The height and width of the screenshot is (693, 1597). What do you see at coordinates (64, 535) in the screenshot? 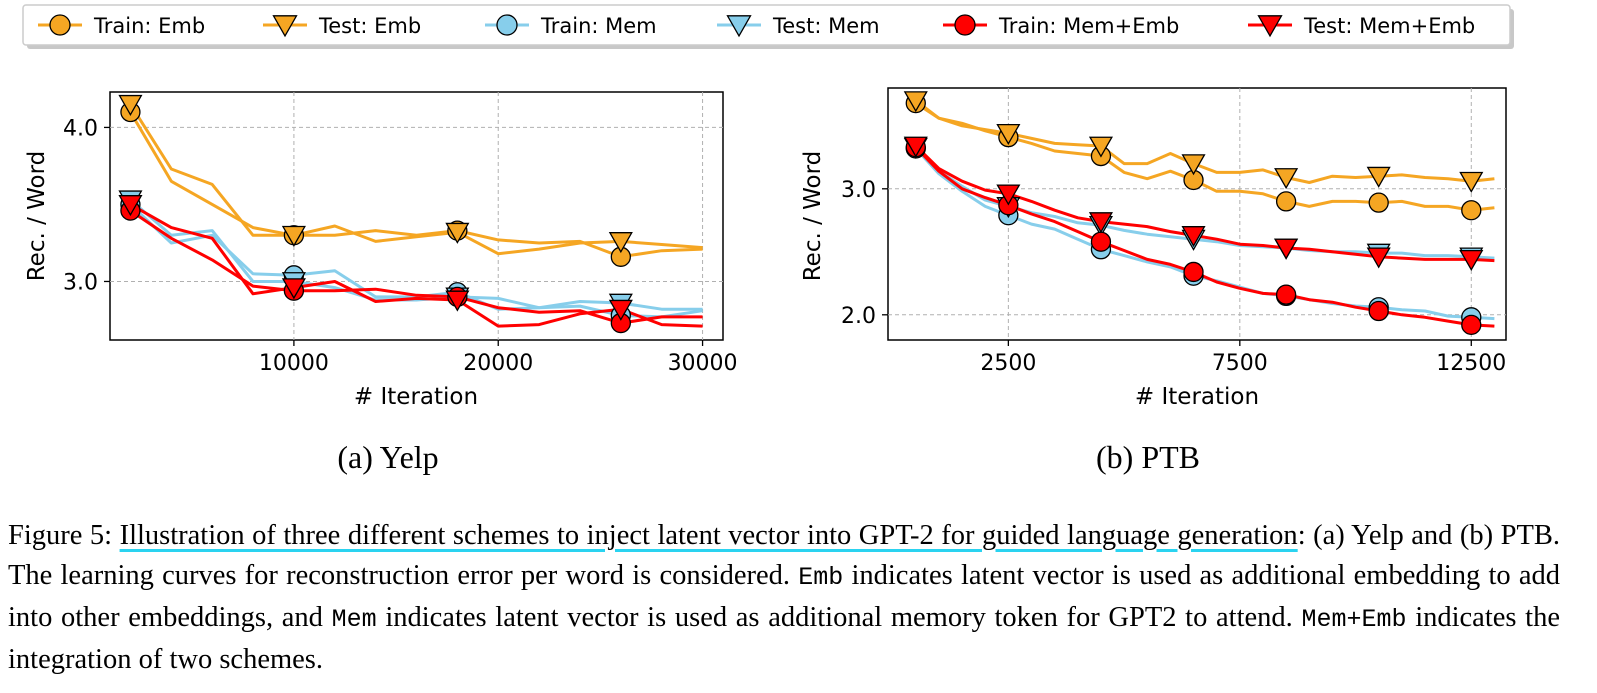
I see `caption-label: Figure 5:` at bounding box center [64, 535].